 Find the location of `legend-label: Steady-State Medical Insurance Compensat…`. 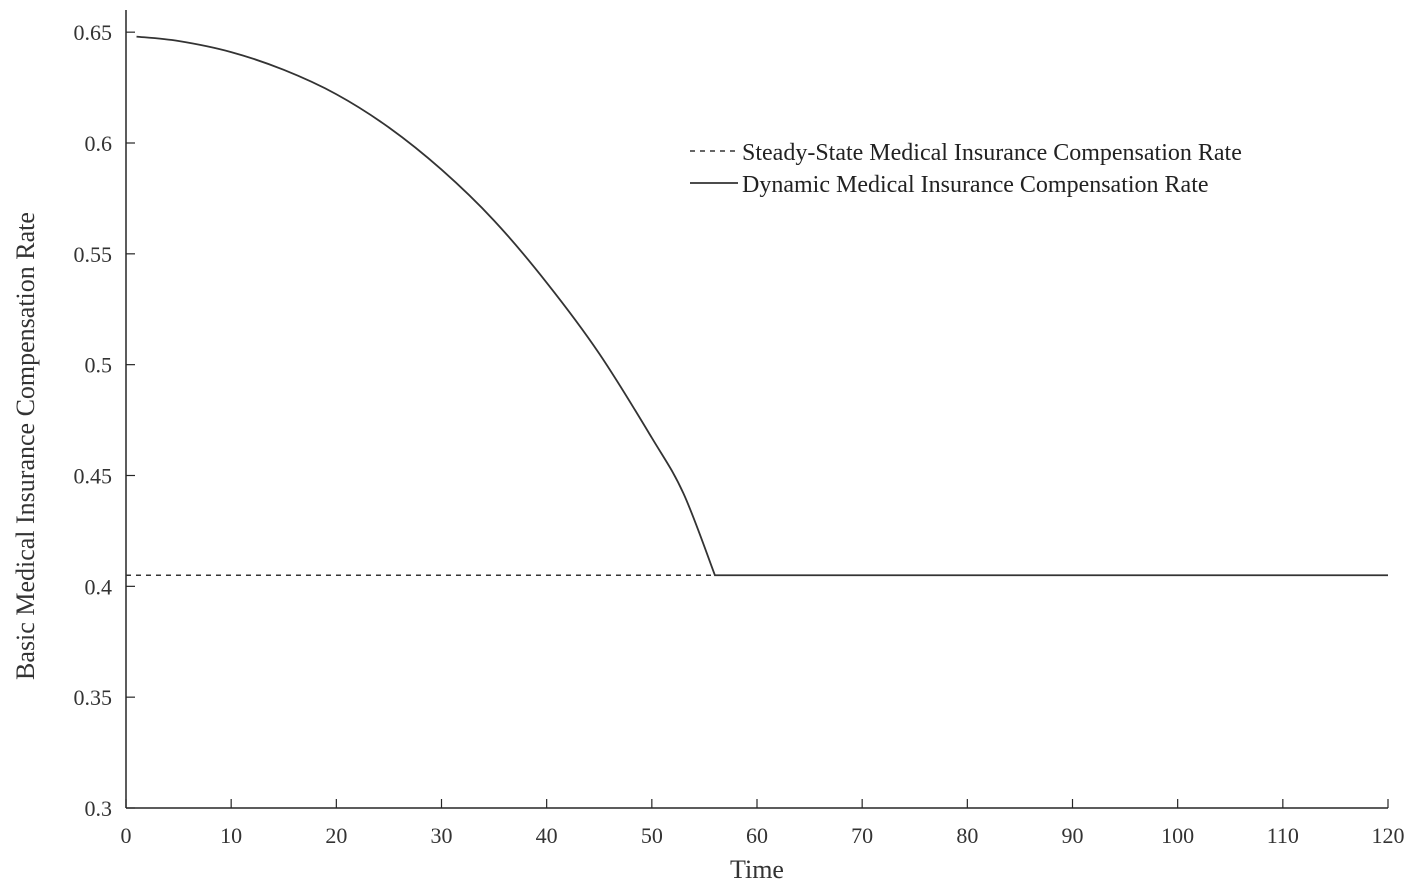

legend-label: Steady-State Medical Insurance Compensat… is located at coordinates (992, 153).